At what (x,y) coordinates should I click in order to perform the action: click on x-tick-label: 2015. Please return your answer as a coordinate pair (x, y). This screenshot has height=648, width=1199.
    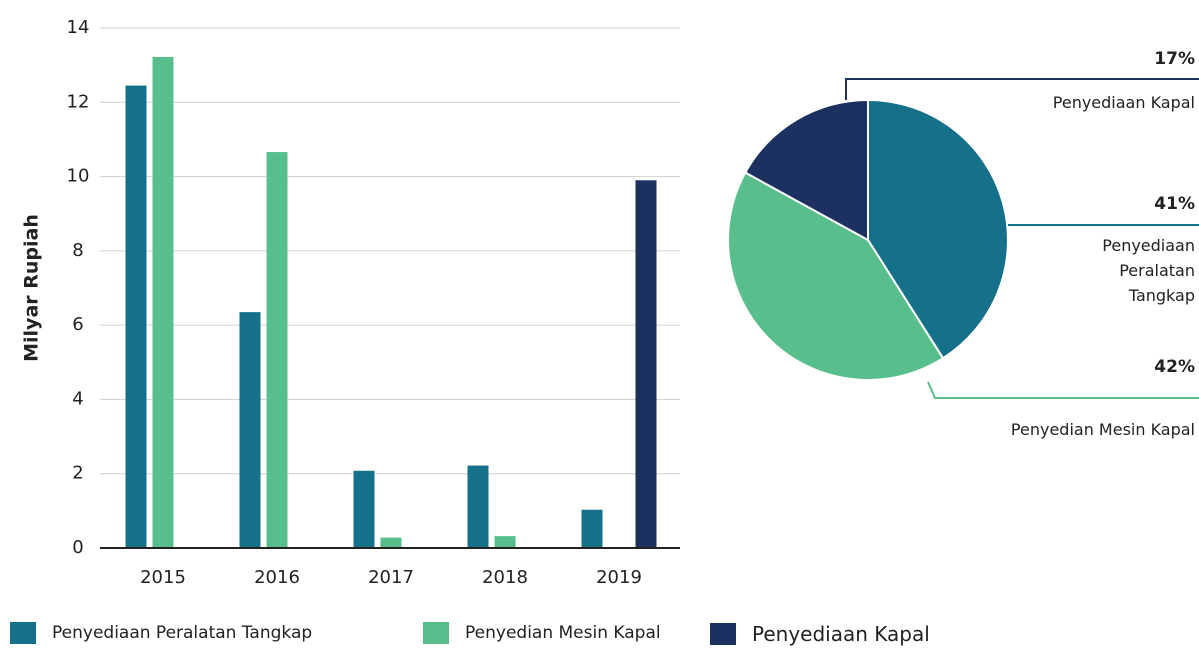
    Looking at the image, I should click on (163, 577).